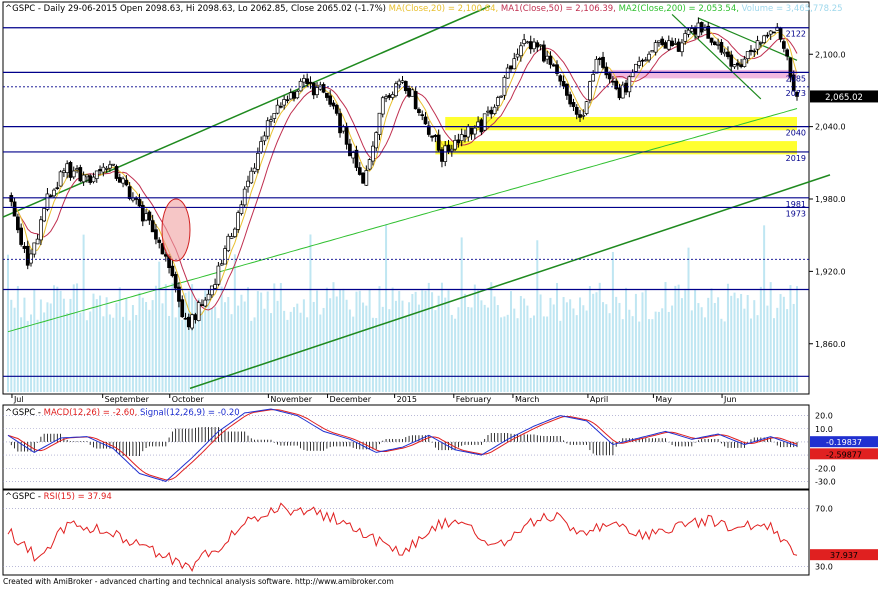 This screenshot has height=592, width=880. Describe the element at coordinates (18, 399) in the screenshot. I see `x-tick-label: Jul` at that location.